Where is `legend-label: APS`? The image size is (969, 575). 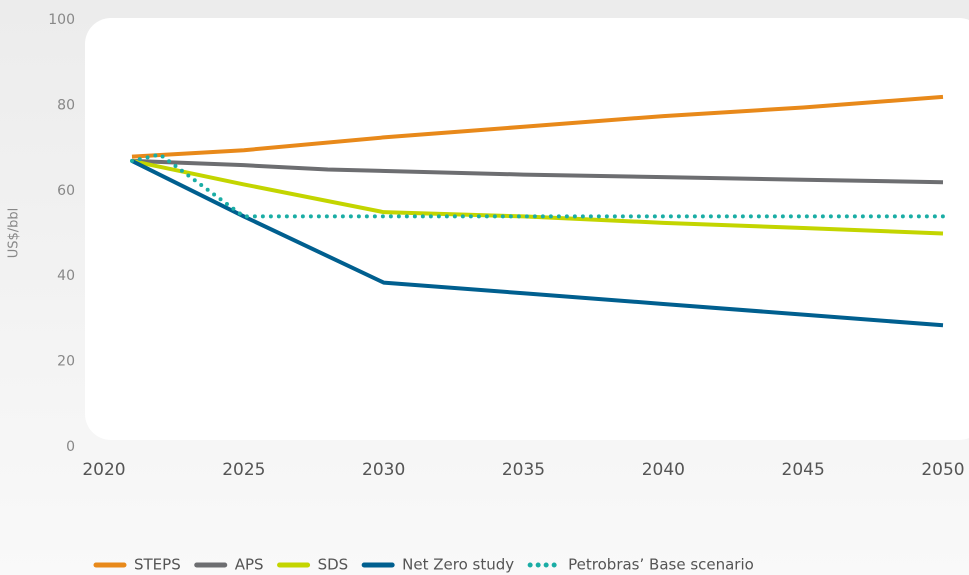 legend-label: APS is located at coordinates (249, 565).